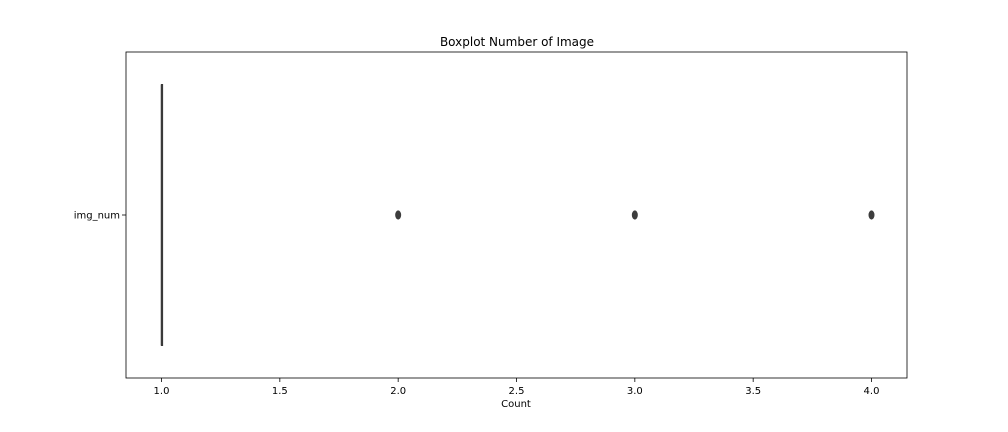 The image size is (1008, 432). What do you see at coordinates (162, 391) in the screenshot?
I see `x-tick-label: 1.0` at bounding box center [162, 391].